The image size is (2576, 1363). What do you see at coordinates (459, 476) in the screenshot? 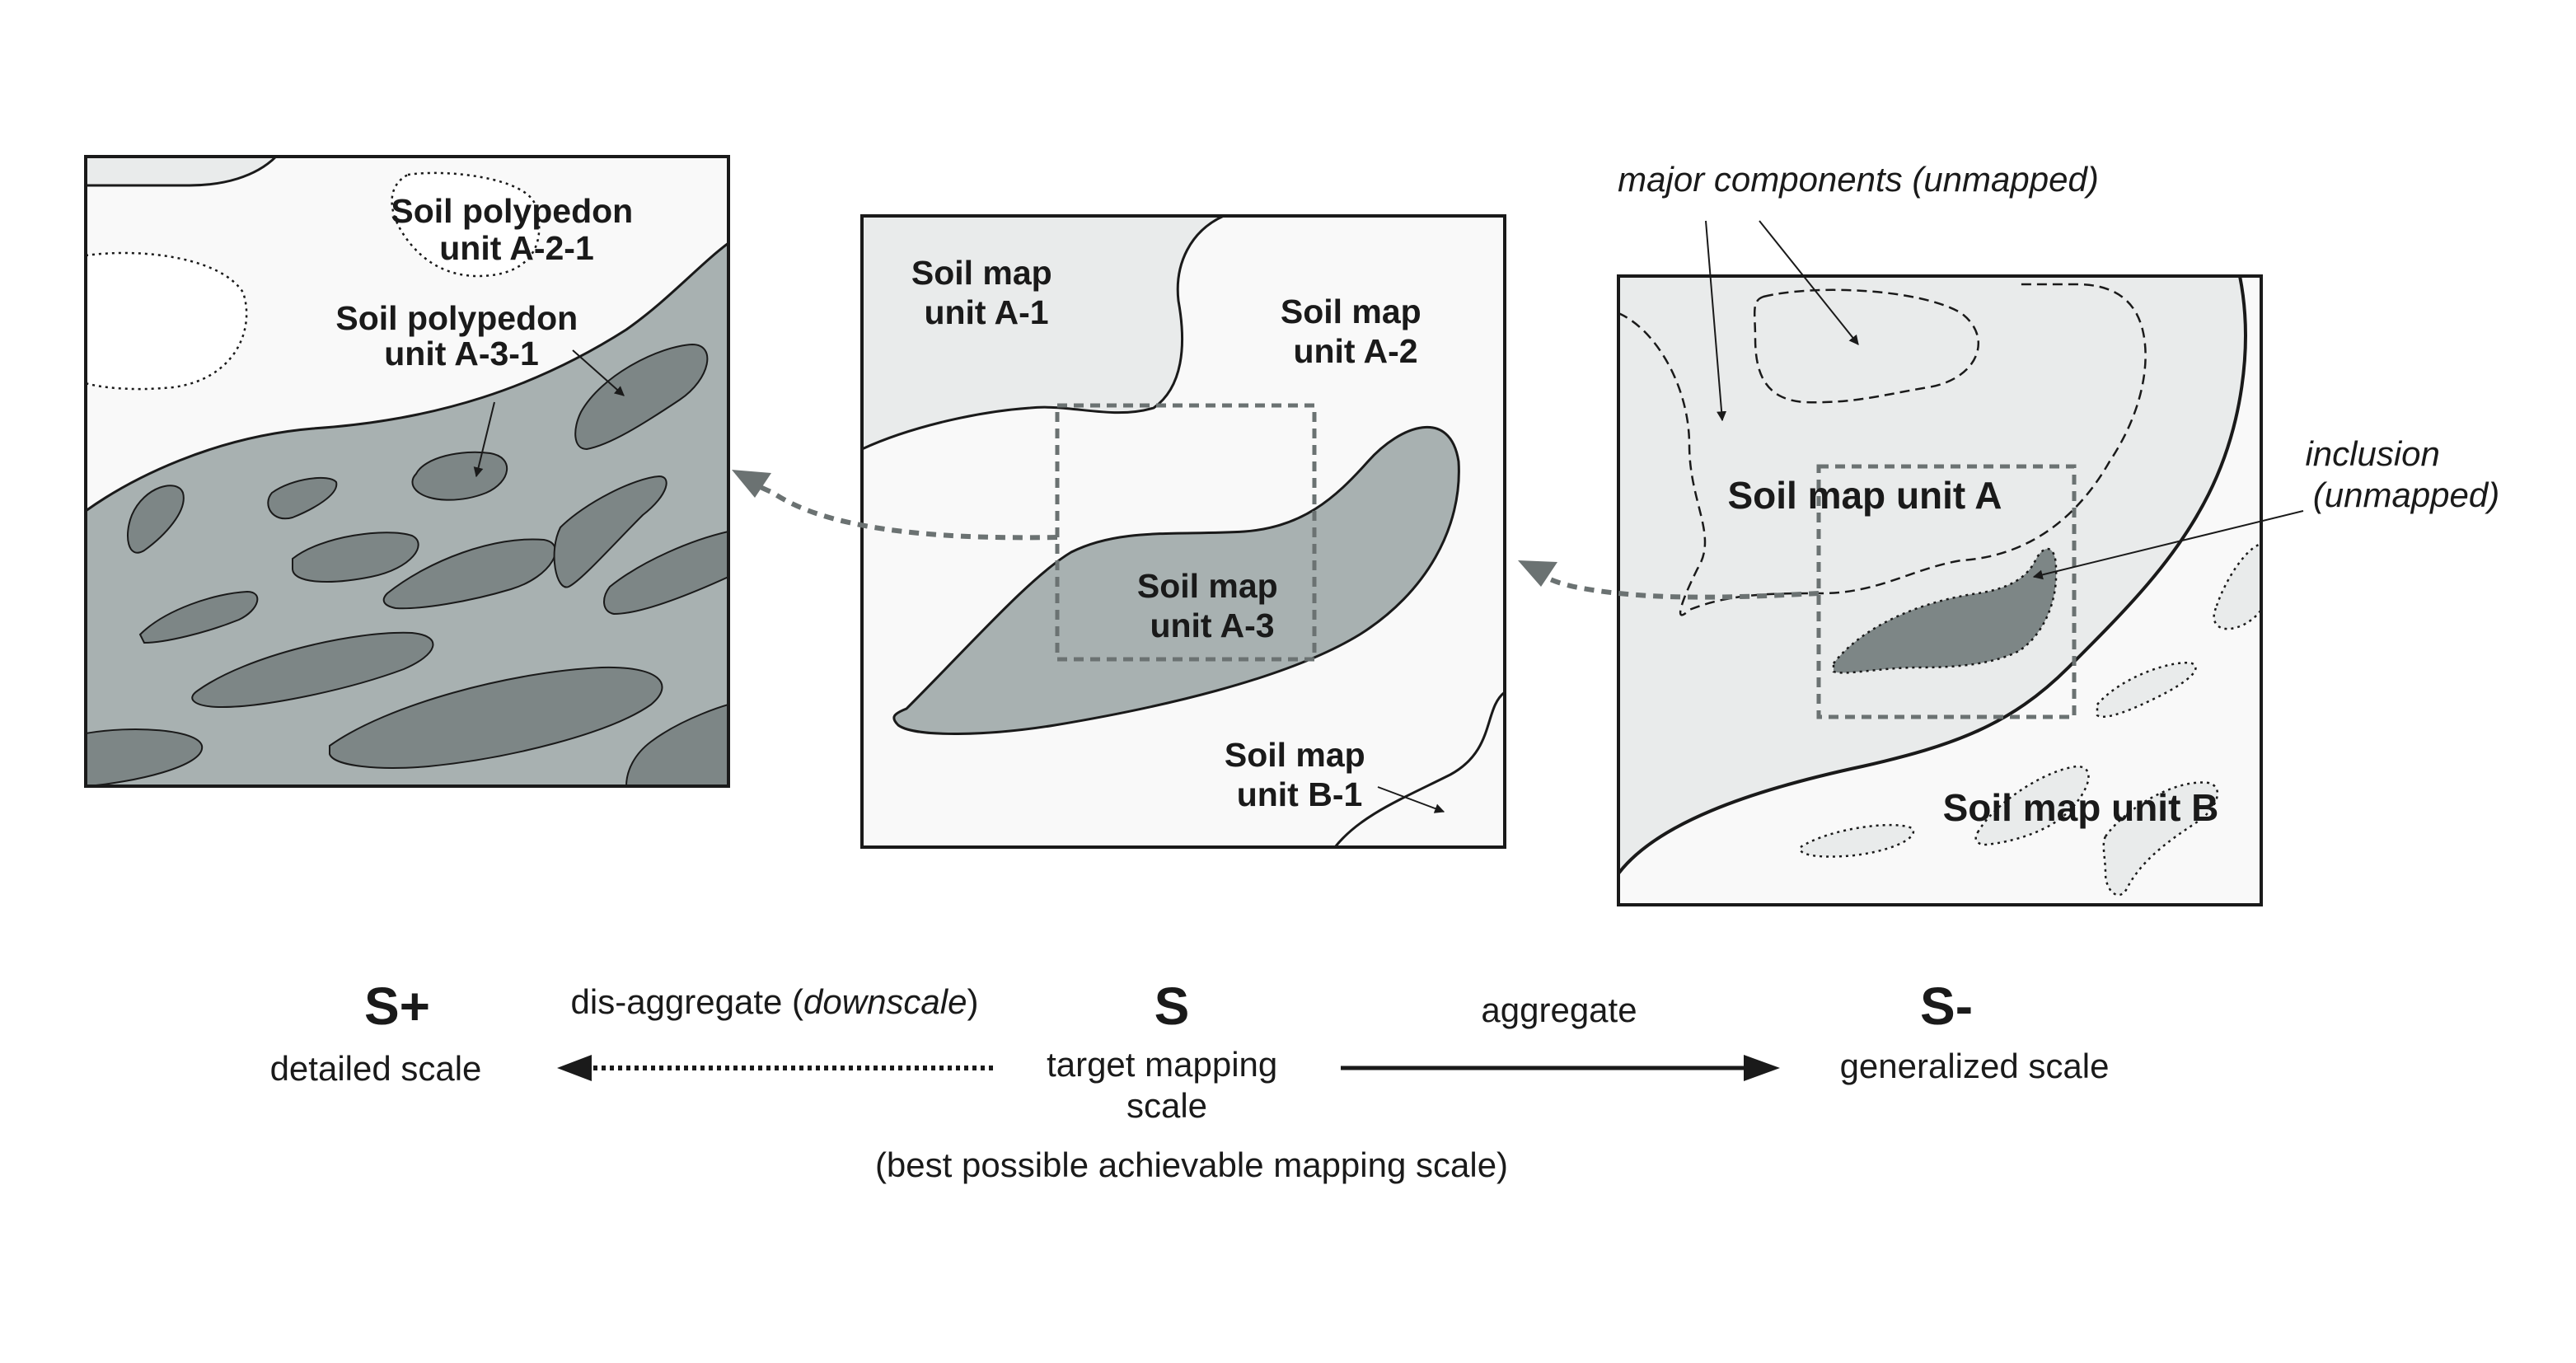
I see `polypedon-a31-shape` at bounding box center [459, 476].